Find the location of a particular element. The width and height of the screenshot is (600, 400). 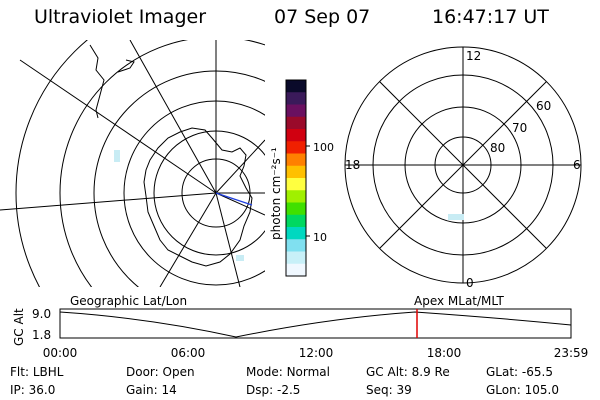

colorbar-frame is located at coordinates (296, 178).